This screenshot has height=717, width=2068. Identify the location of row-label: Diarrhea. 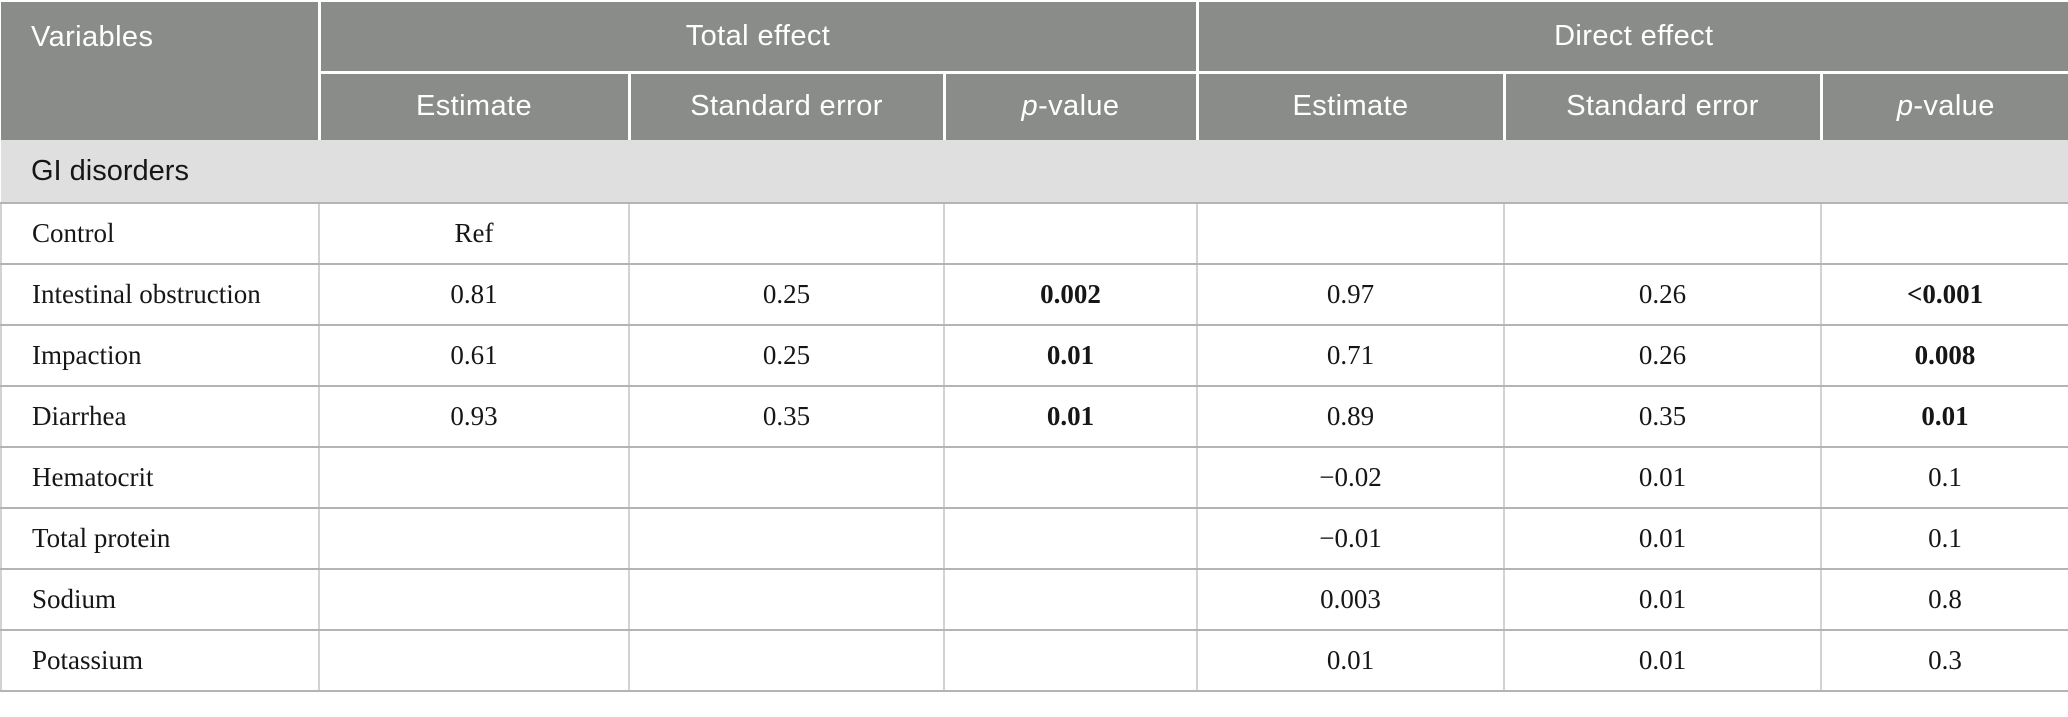
(160, 417).